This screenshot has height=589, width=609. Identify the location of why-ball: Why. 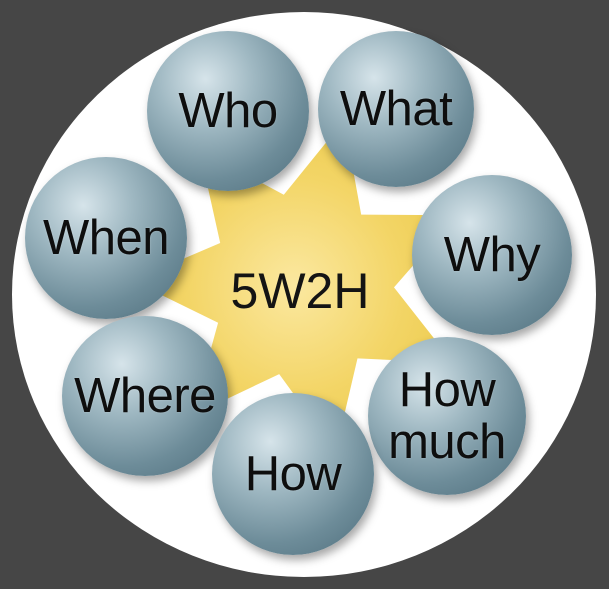
(492, 255).